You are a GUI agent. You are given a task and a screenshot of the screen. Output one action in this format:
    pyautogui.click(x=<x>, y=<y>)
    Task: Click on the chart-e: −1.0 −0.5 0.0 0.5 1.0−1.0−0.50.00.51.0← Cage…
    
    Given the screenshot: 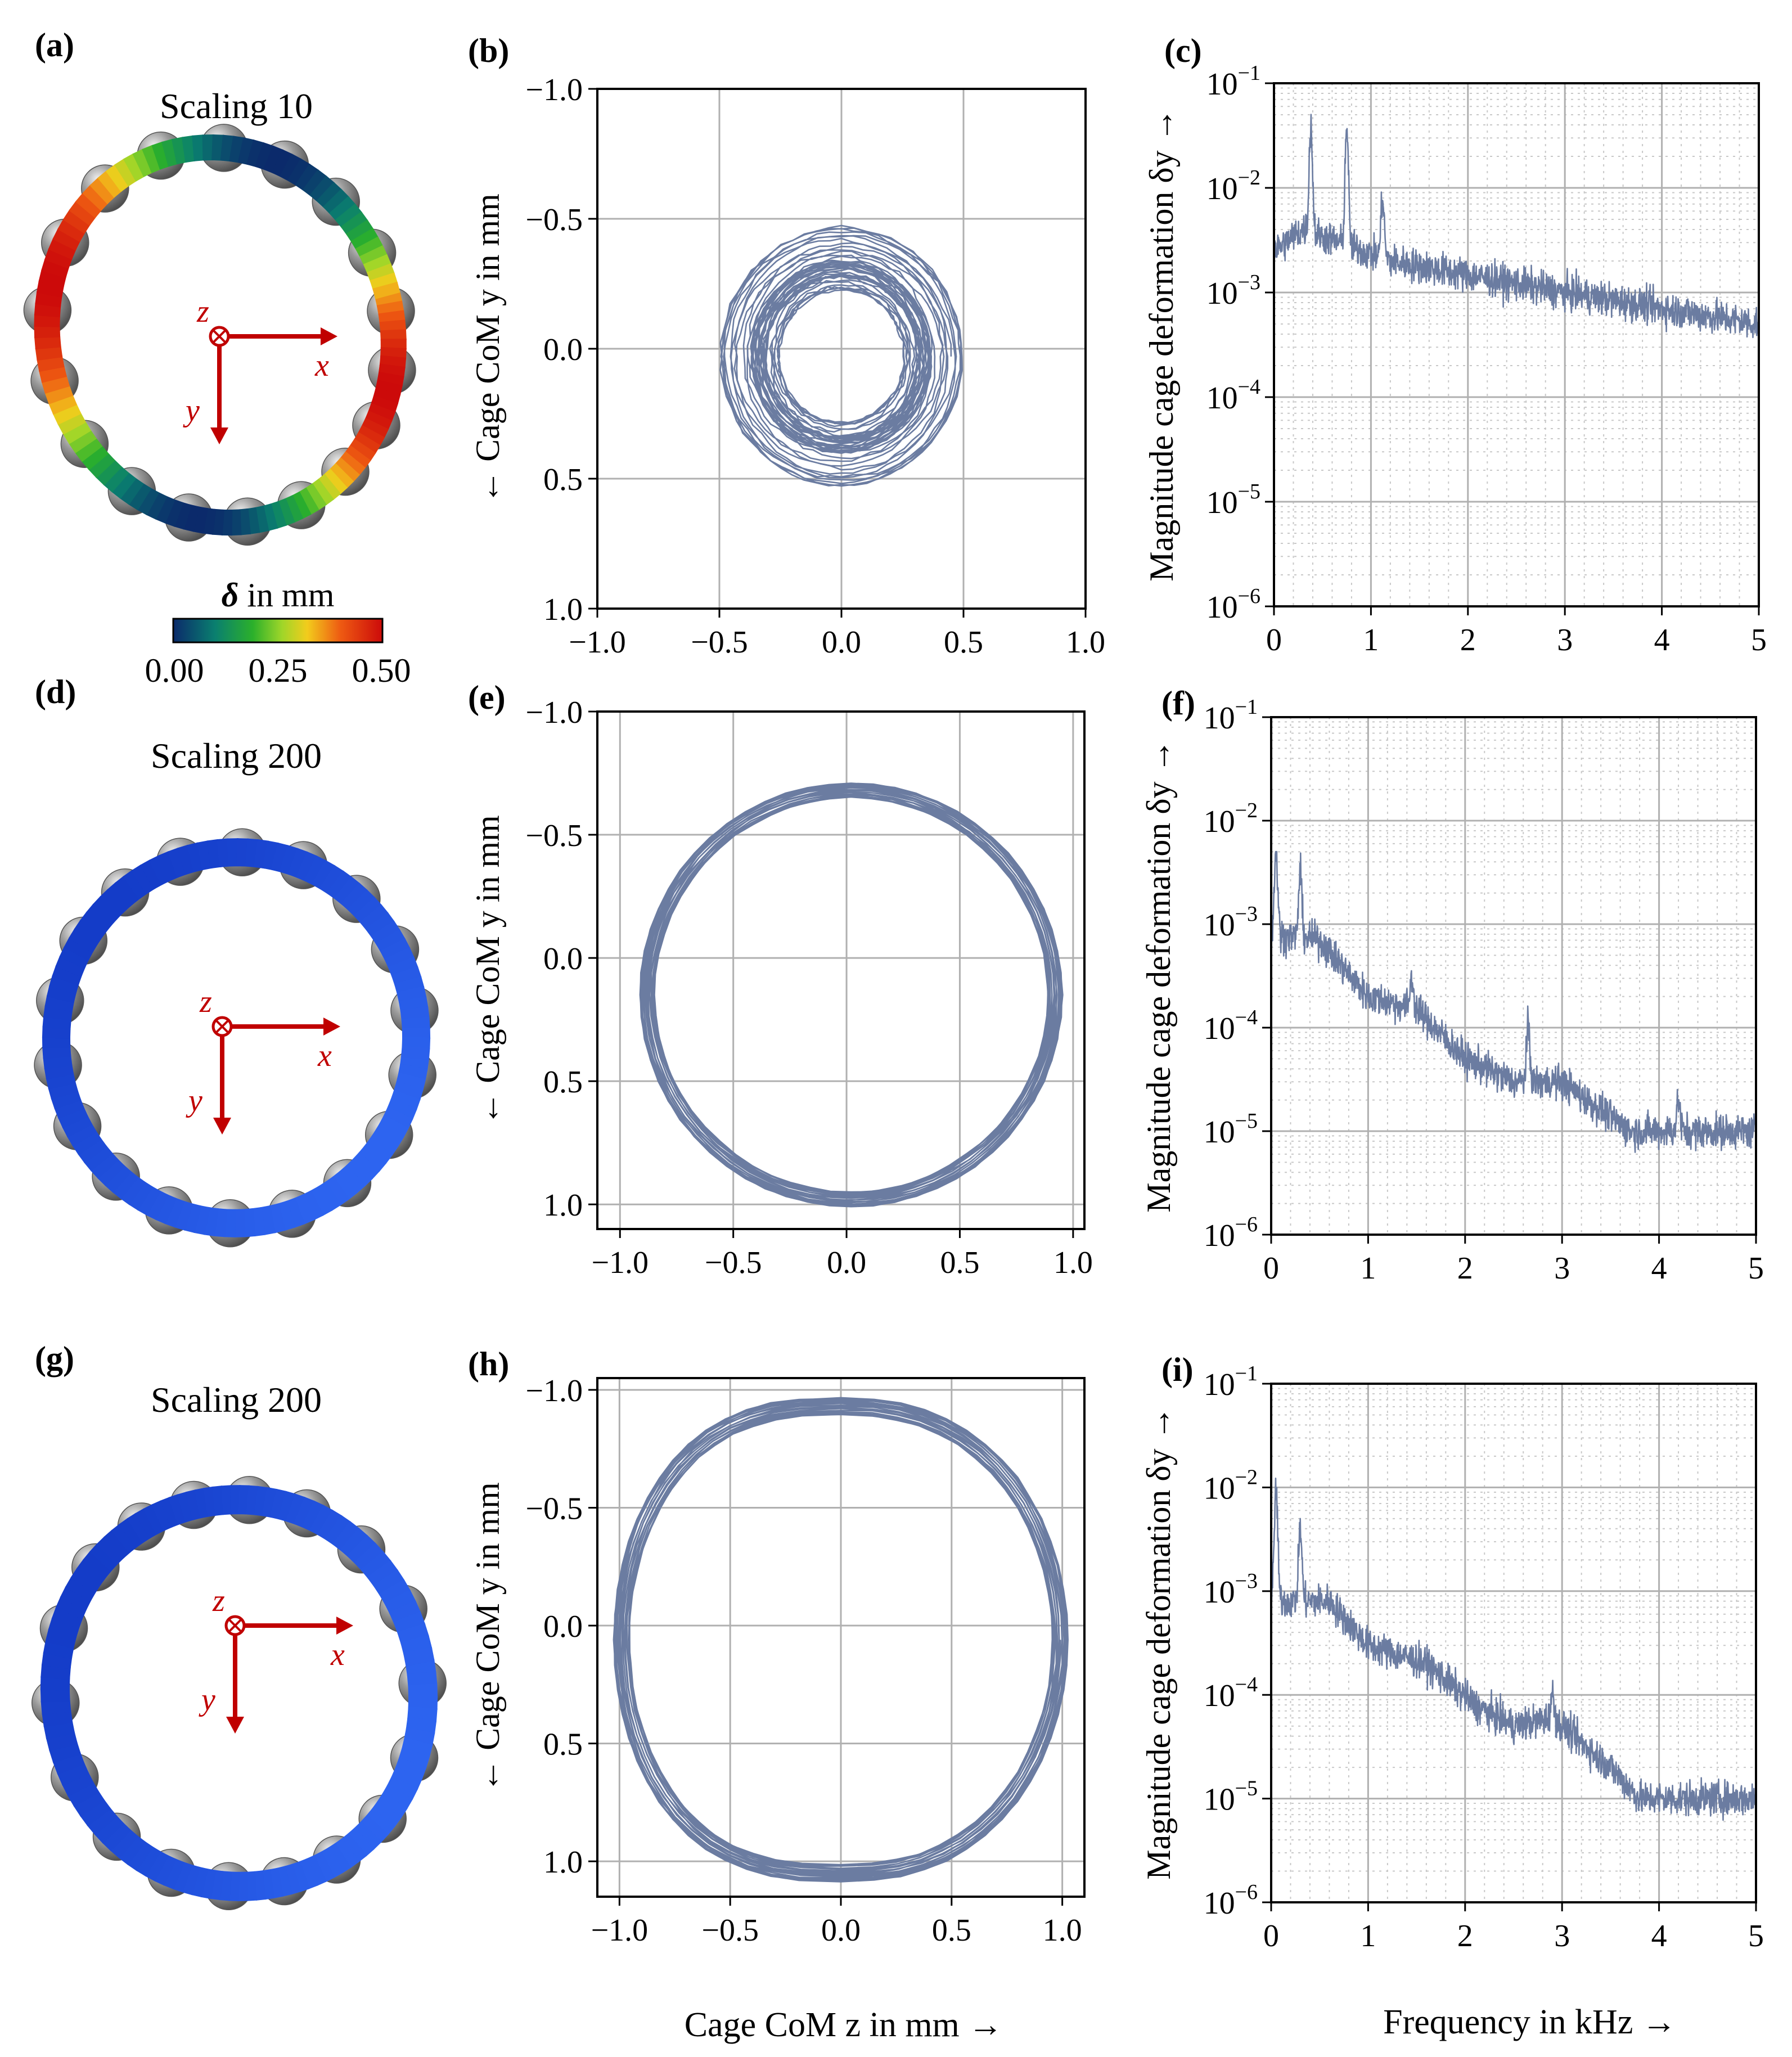 What is the action you would take?
    pyautogui.click(x=780, y=979)
    